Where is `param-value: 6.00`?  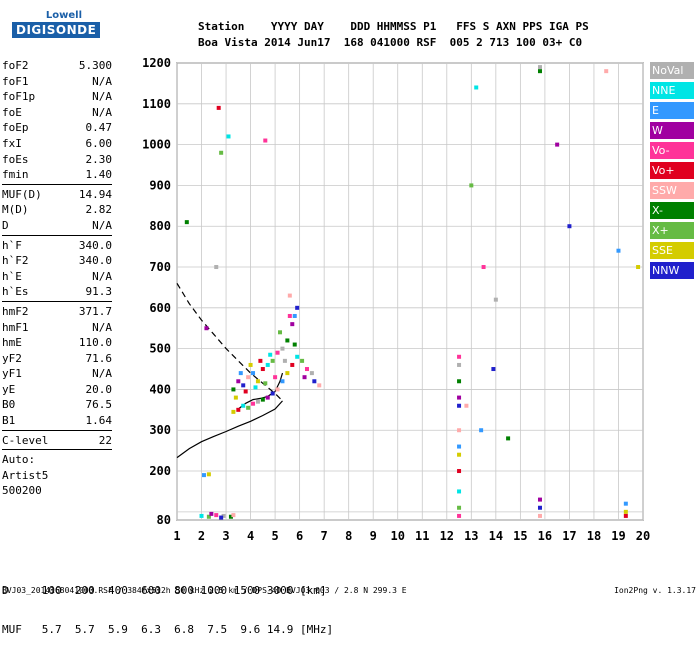 param-value: 6.00 is located at coordinates (99, 143).